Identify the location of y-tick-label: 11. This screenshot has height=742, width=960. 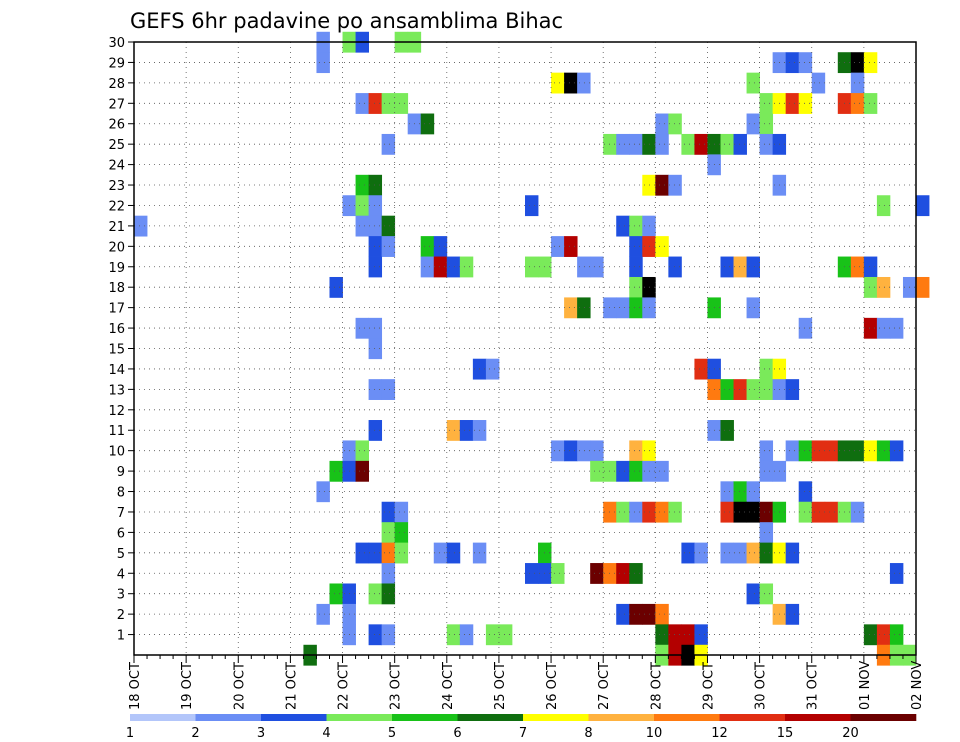
(116, 431).